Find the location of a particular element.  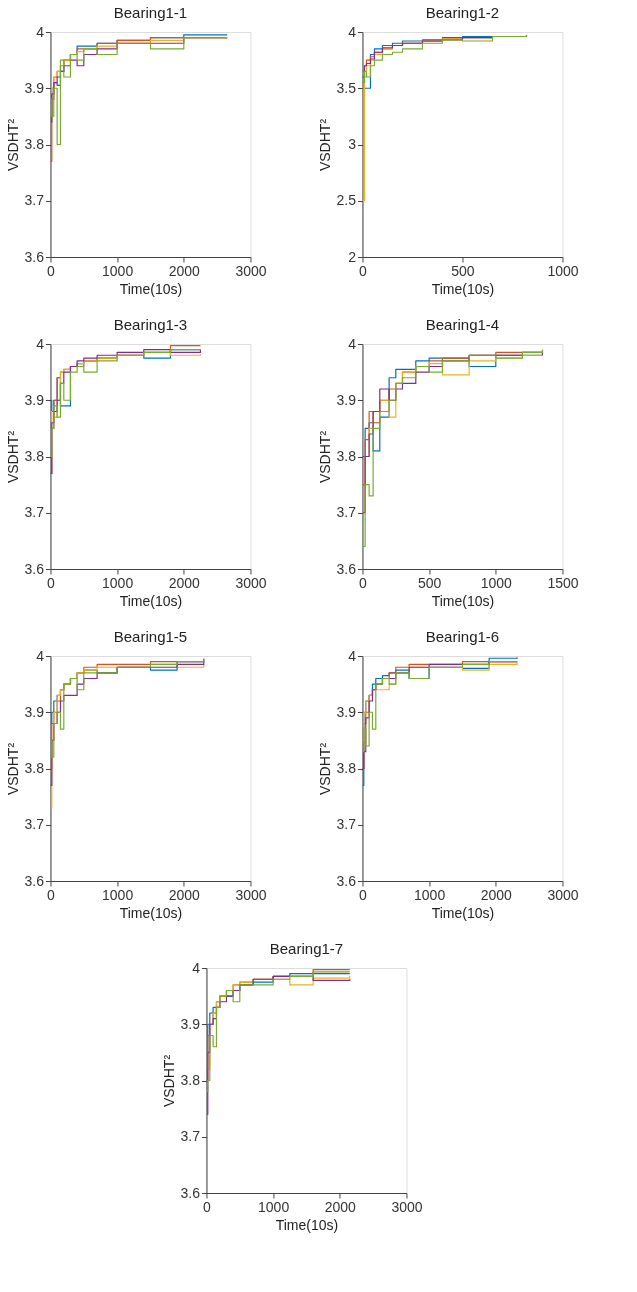

y-tick-label: 3 is located at coordinates (352, 144).